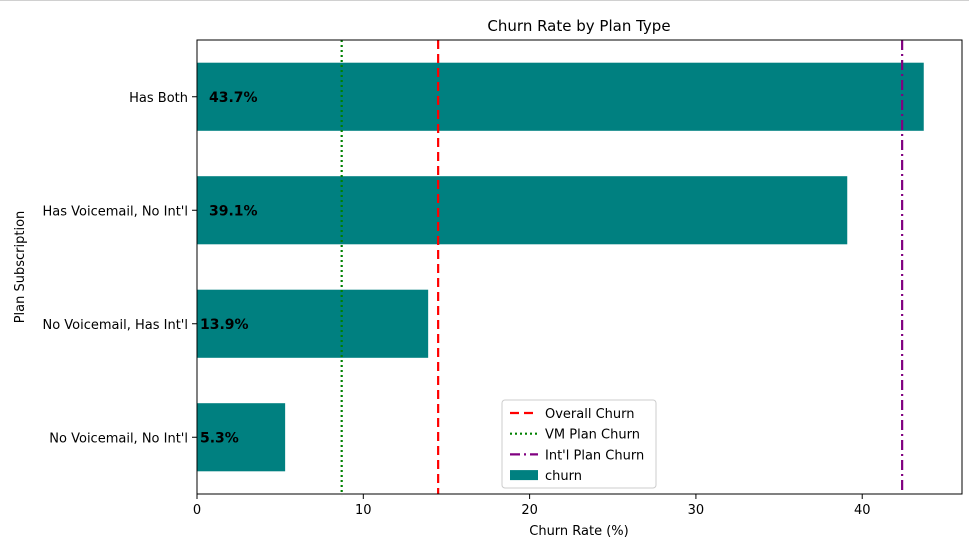 This screenshot has width=969, height=543. Describe the element at coordinates (484, 0) in the screenshot. I see `page-top-border` at that location.